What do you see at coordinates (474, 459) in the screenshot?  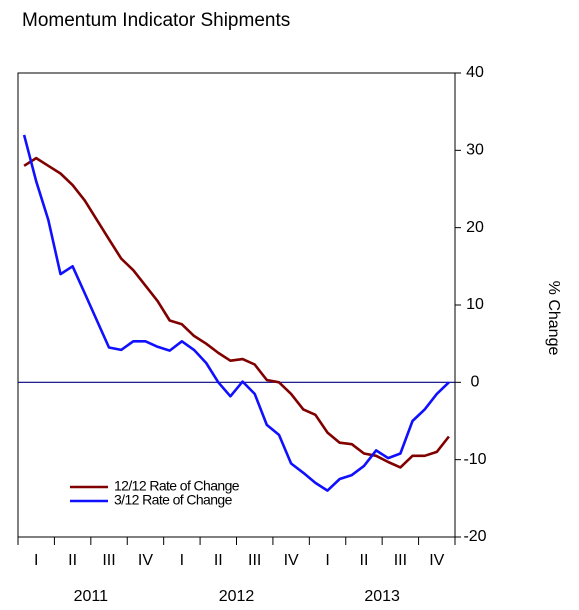 I see `y-tick-label: -10` at bounding box center [474, 459].